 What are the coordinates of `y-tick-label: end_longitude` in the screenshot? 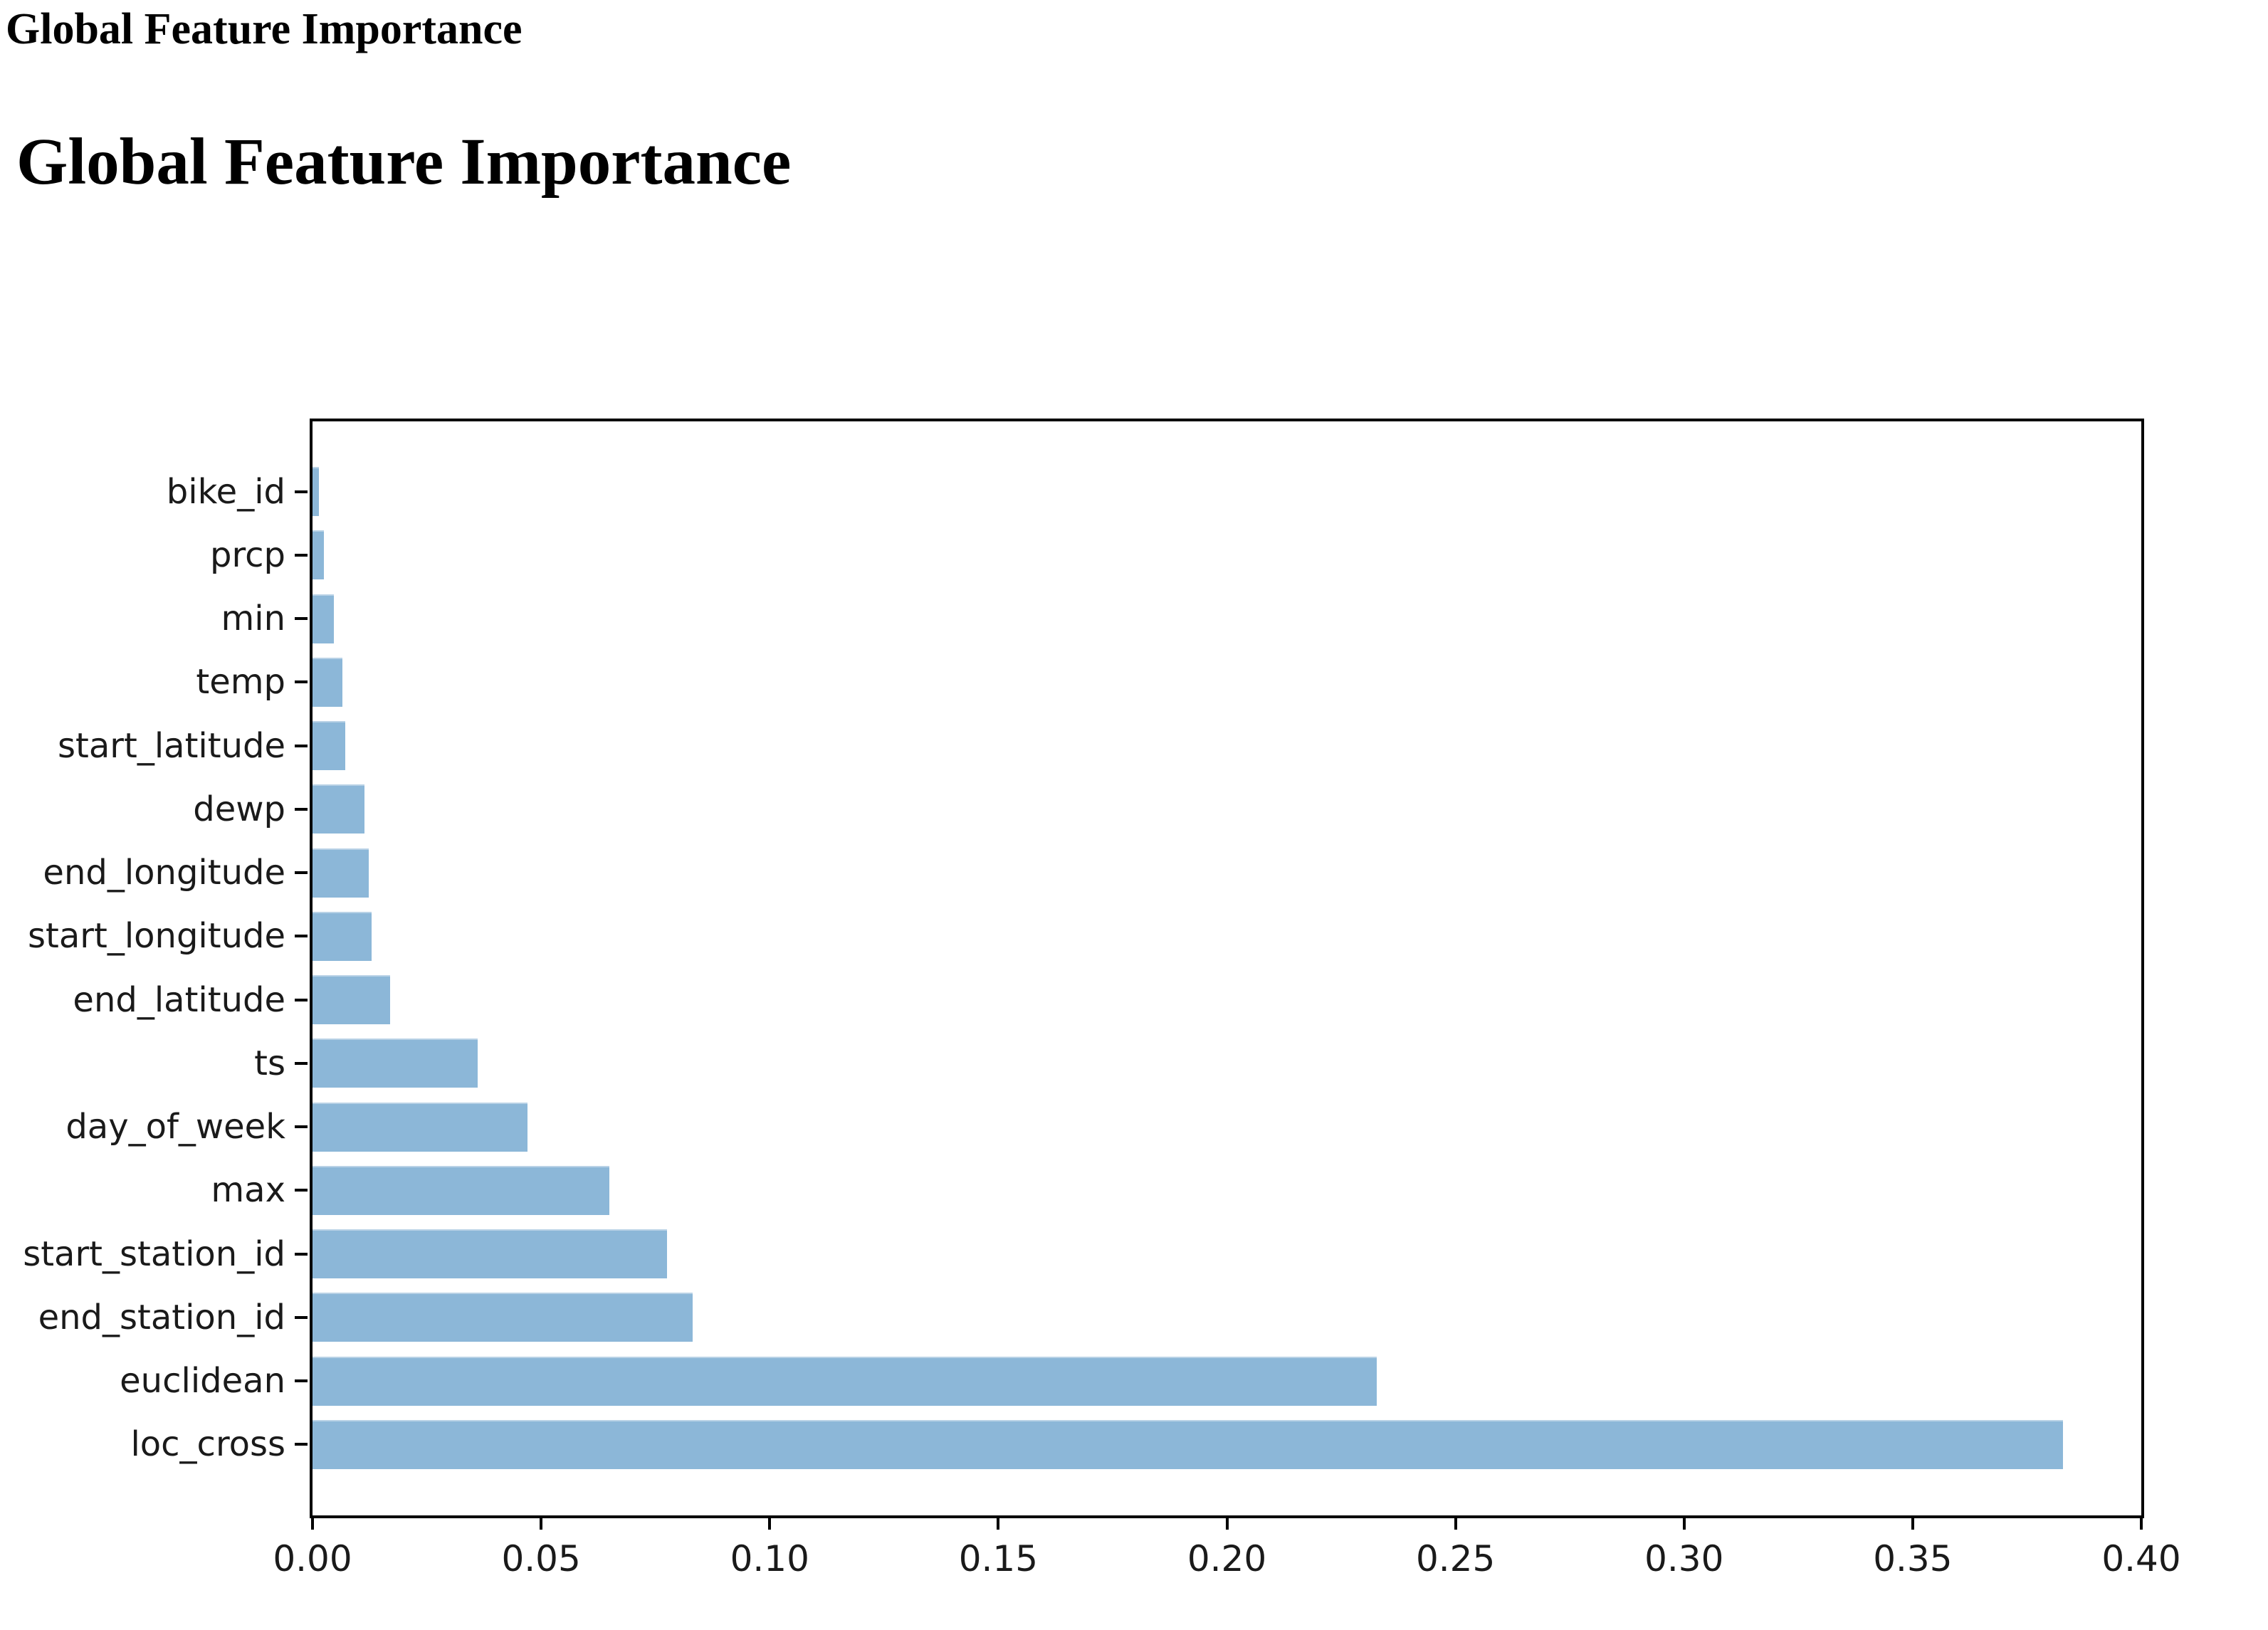 It's located at (164, 873).